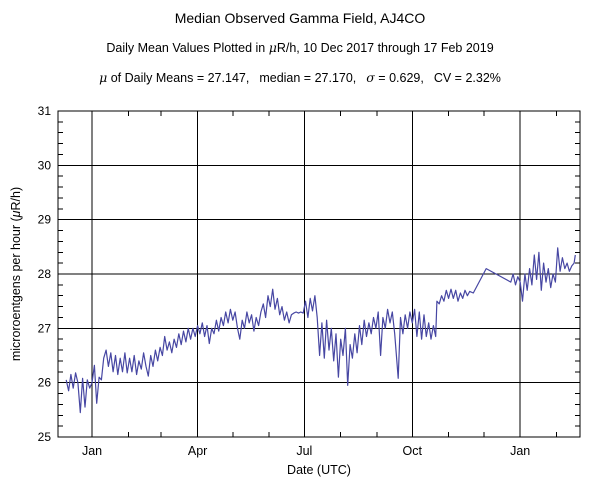  What do you see at coordinates (45, 437) in the screenshot?
I see `y-tick-label: 25` at bounding box center [45, 437].